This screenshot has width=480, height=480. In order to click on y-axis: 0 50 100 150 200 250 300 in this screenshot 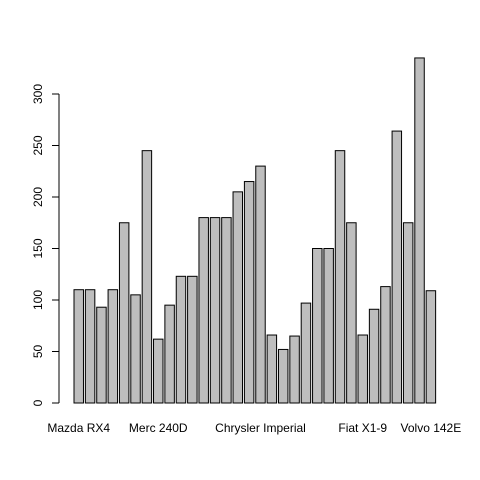, I will do `click(45, 245)`.